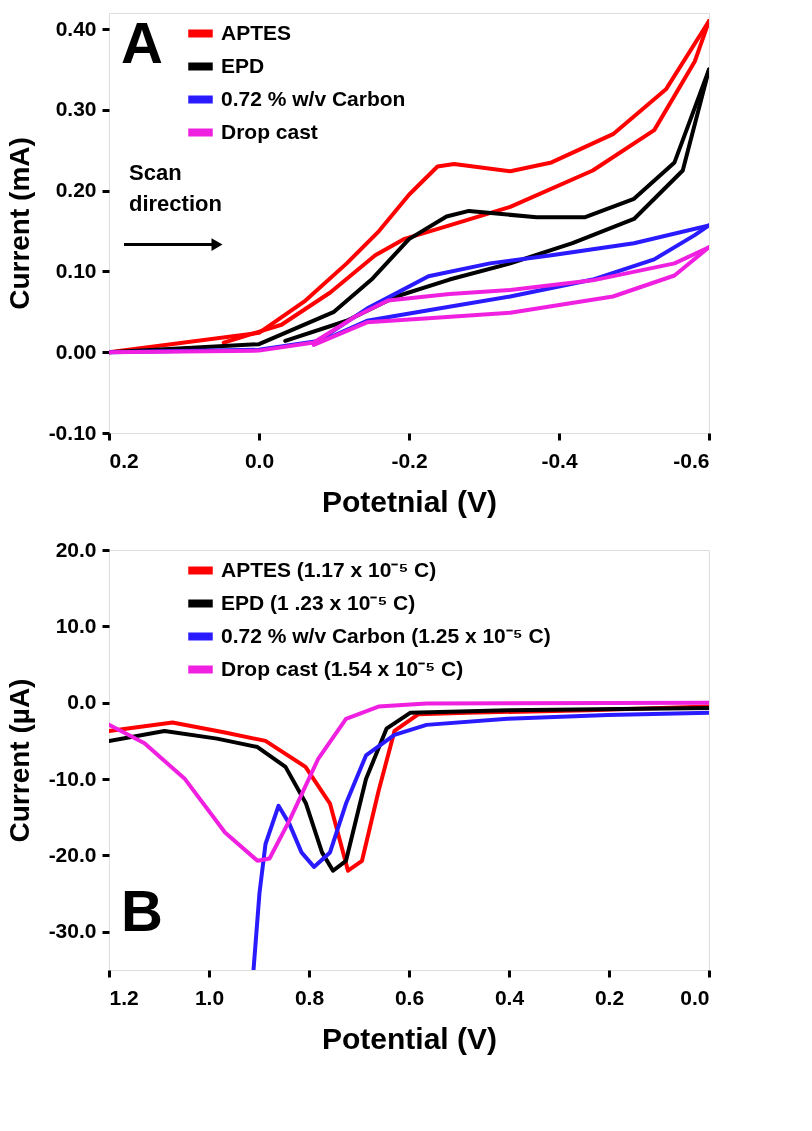 This screenshot has width=812, height=1131. What do you see at coordinates (386, 635) in the screenshot?
I see `legend-label: 0.72 % w/v Carbon (1.25 x 10⁻⁵ C)` at bounding box center [386, 635].